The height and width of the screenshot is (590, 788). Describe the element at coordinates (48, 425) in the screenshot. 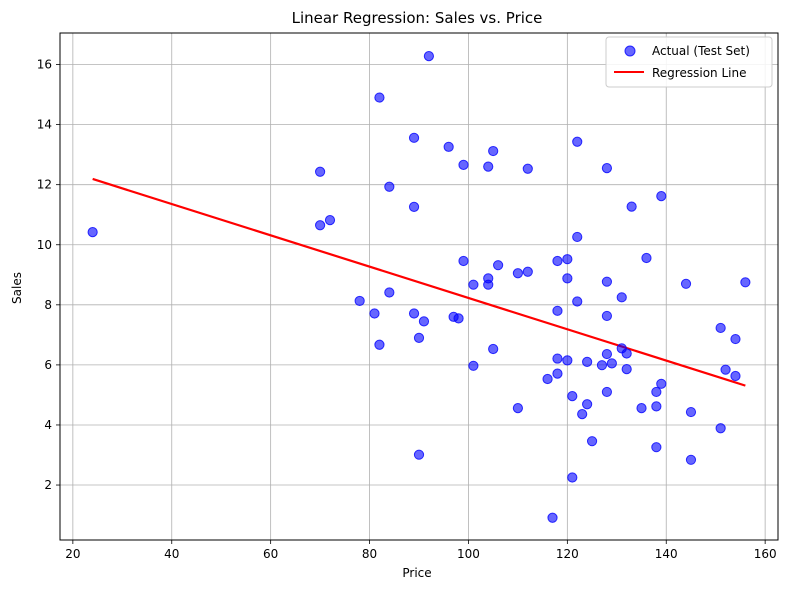

I see `y-tick-label: 4` at that location.